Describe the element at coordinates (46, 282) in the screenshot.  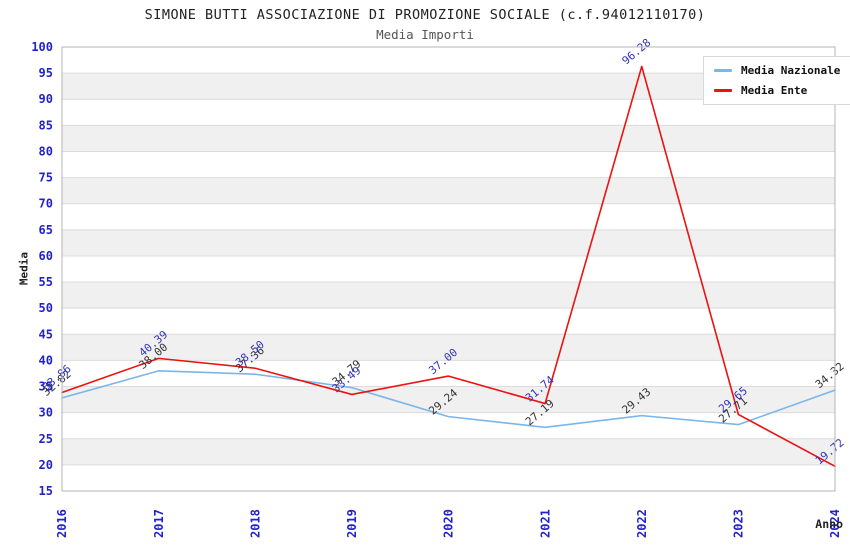
I see `y-tick-label: 55` at that location.